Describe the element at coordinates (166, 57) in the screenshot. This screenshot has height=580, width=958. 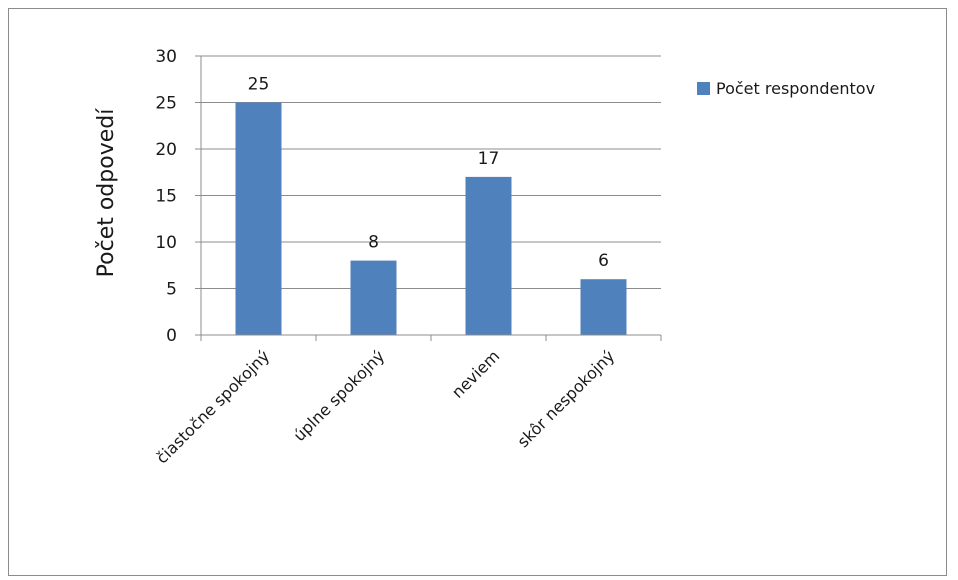
I see `y-tick-label: 30` at that location.